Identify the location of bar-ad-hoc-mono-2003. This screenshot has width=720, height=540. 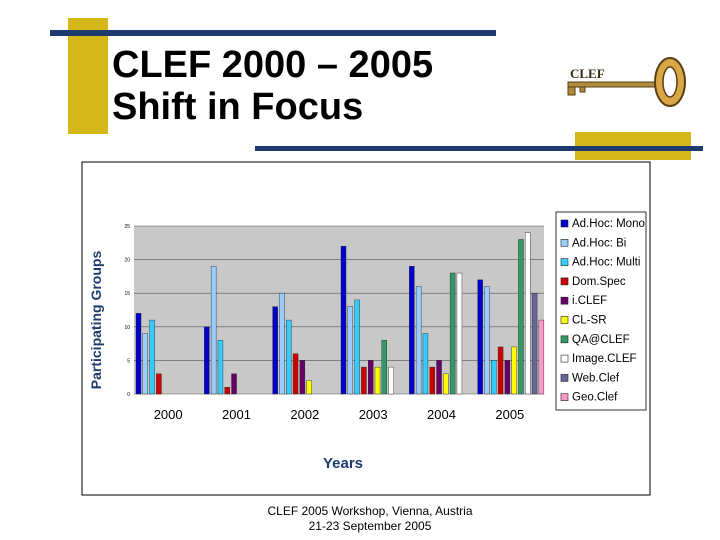
(343, 320).